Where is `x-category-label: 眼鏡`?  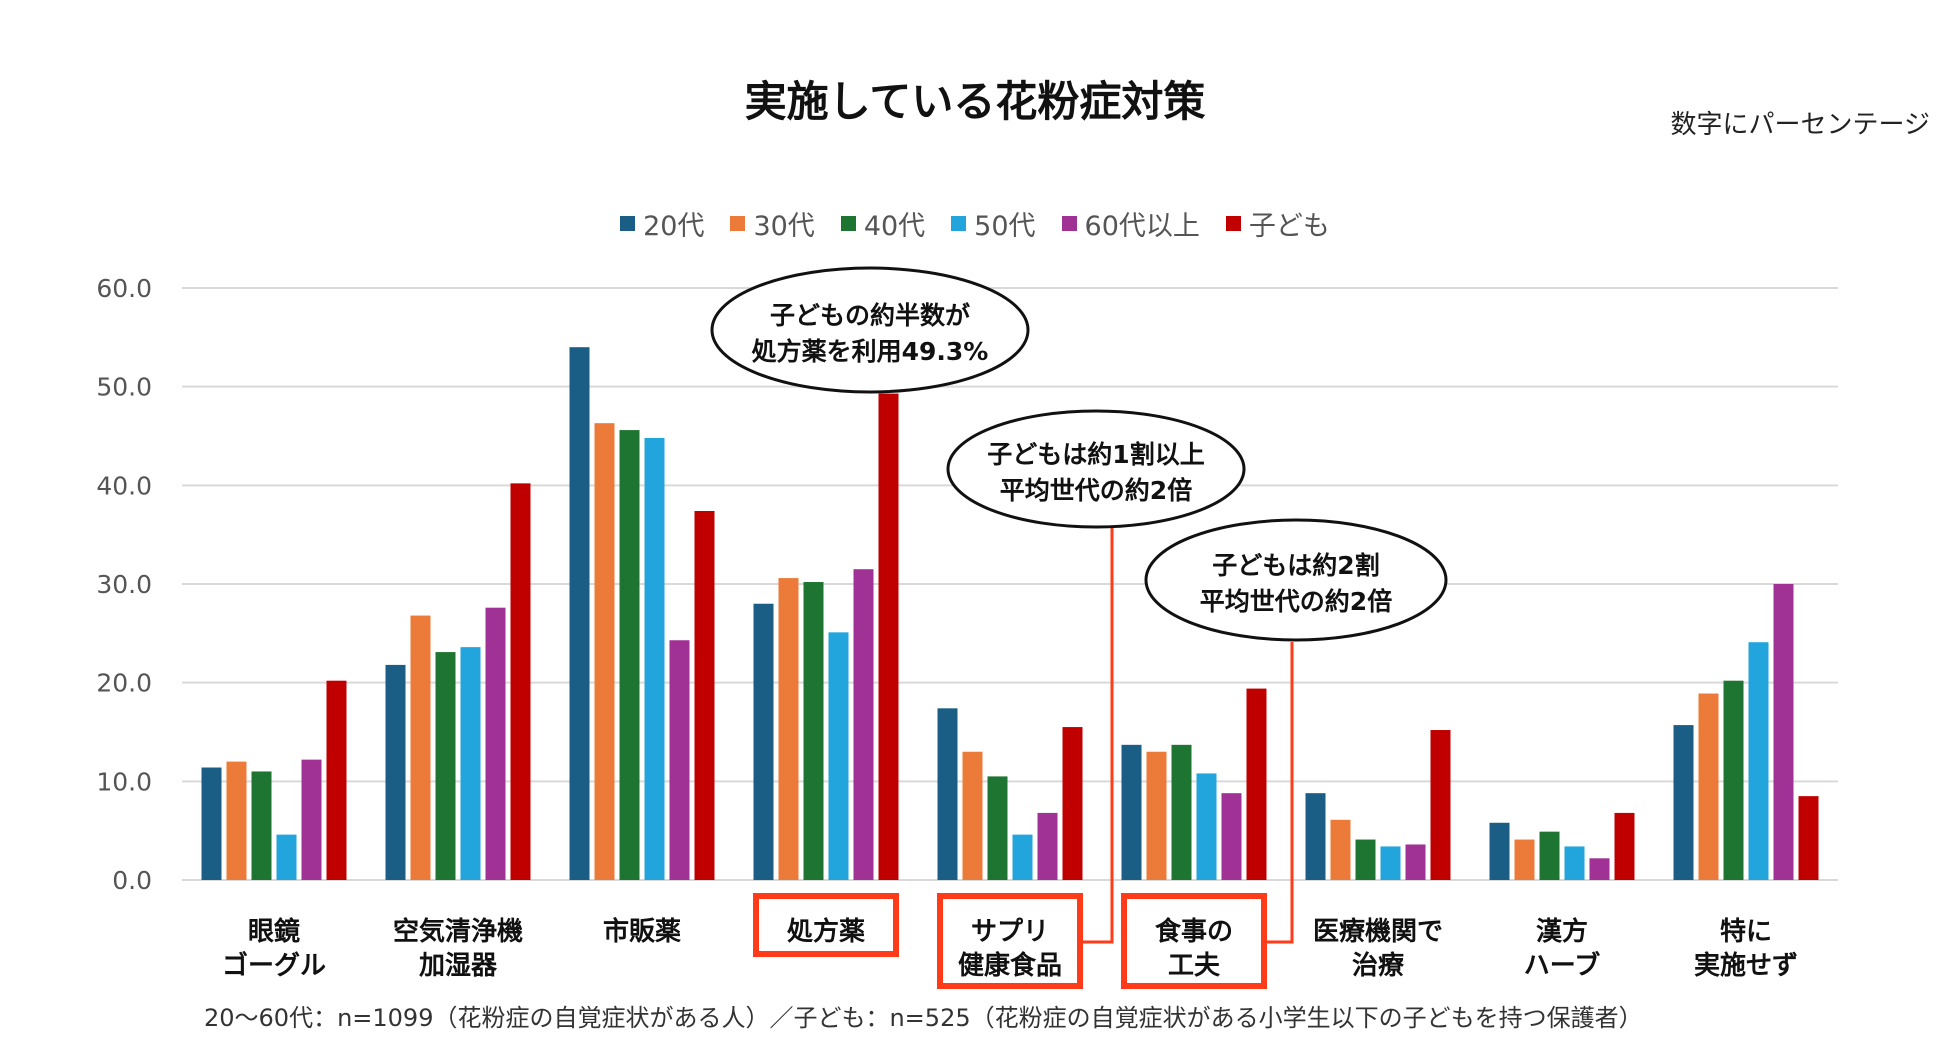 x-category-label: 眼鏡 is located at coordinates (274, 931).